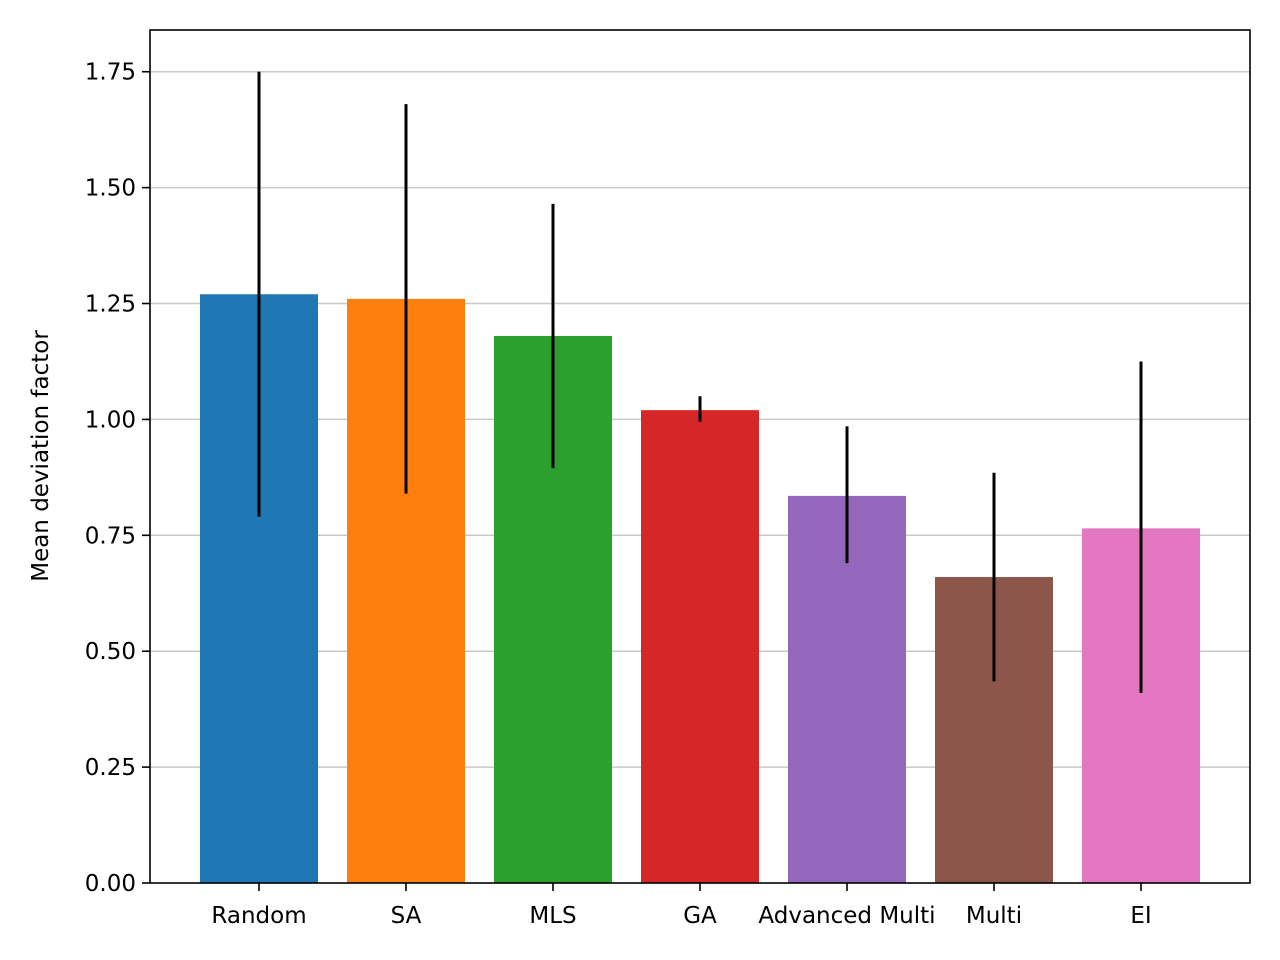 The width and height of the screenshot is (1280, 960). What do you see at coordinates (994, 916) in the screenshot?
I see `x-tick-label: Multi` at bounding box center [994, 916].